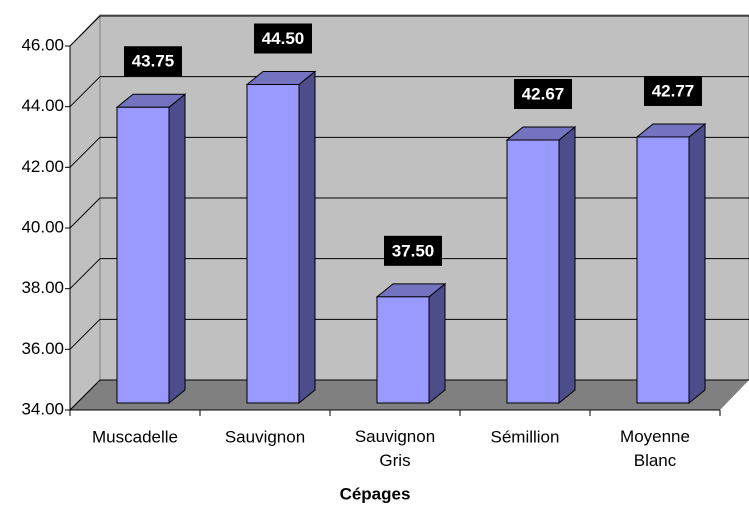  I want to click on x-tick-label: Sémillion, so click(525, 436).